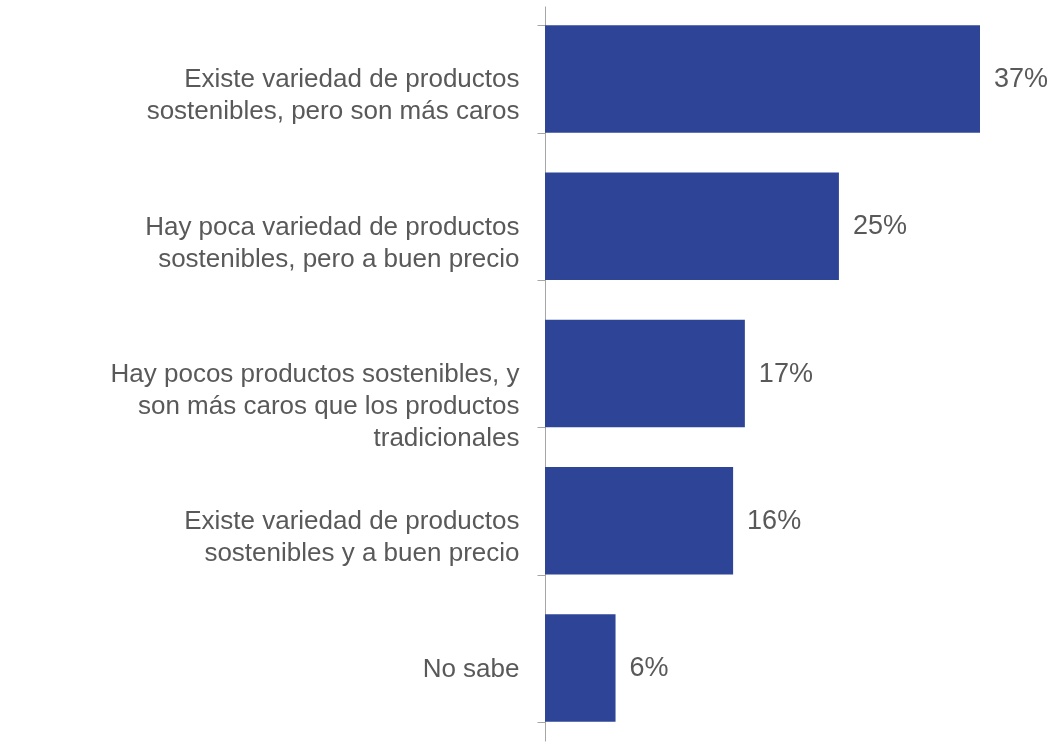  I want to click on y-tick-label: Hay poca variedad de productos sostenibles, pero a buen precio, so click(332, 241).